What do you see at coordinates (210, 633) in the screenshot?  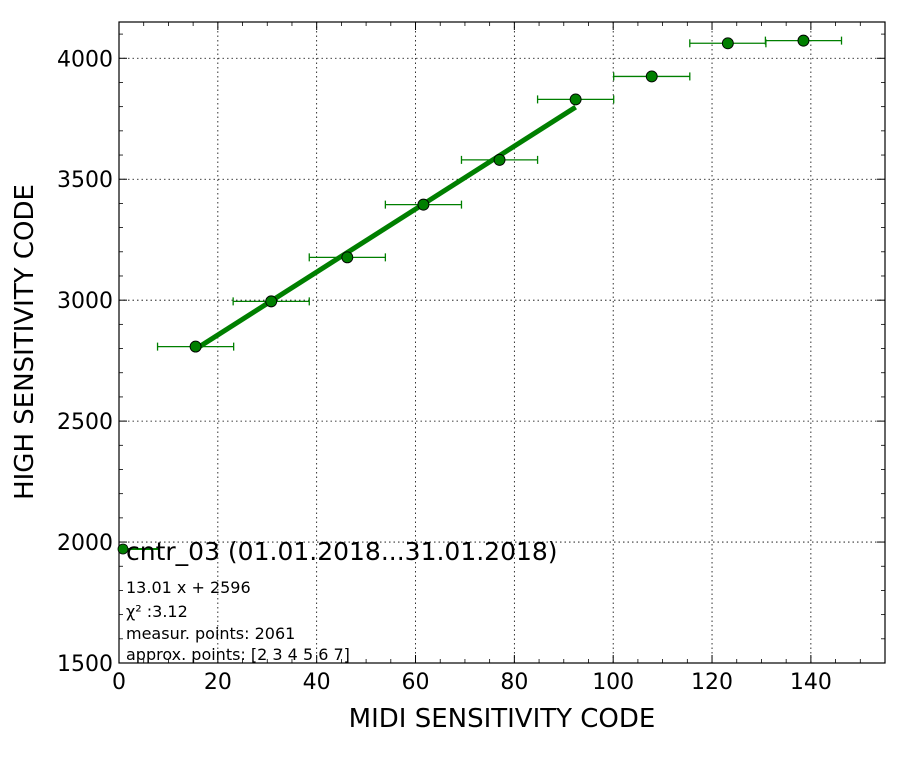 I see `measured-points-label: measur. points: 2061` at bounding box center [210, 633].